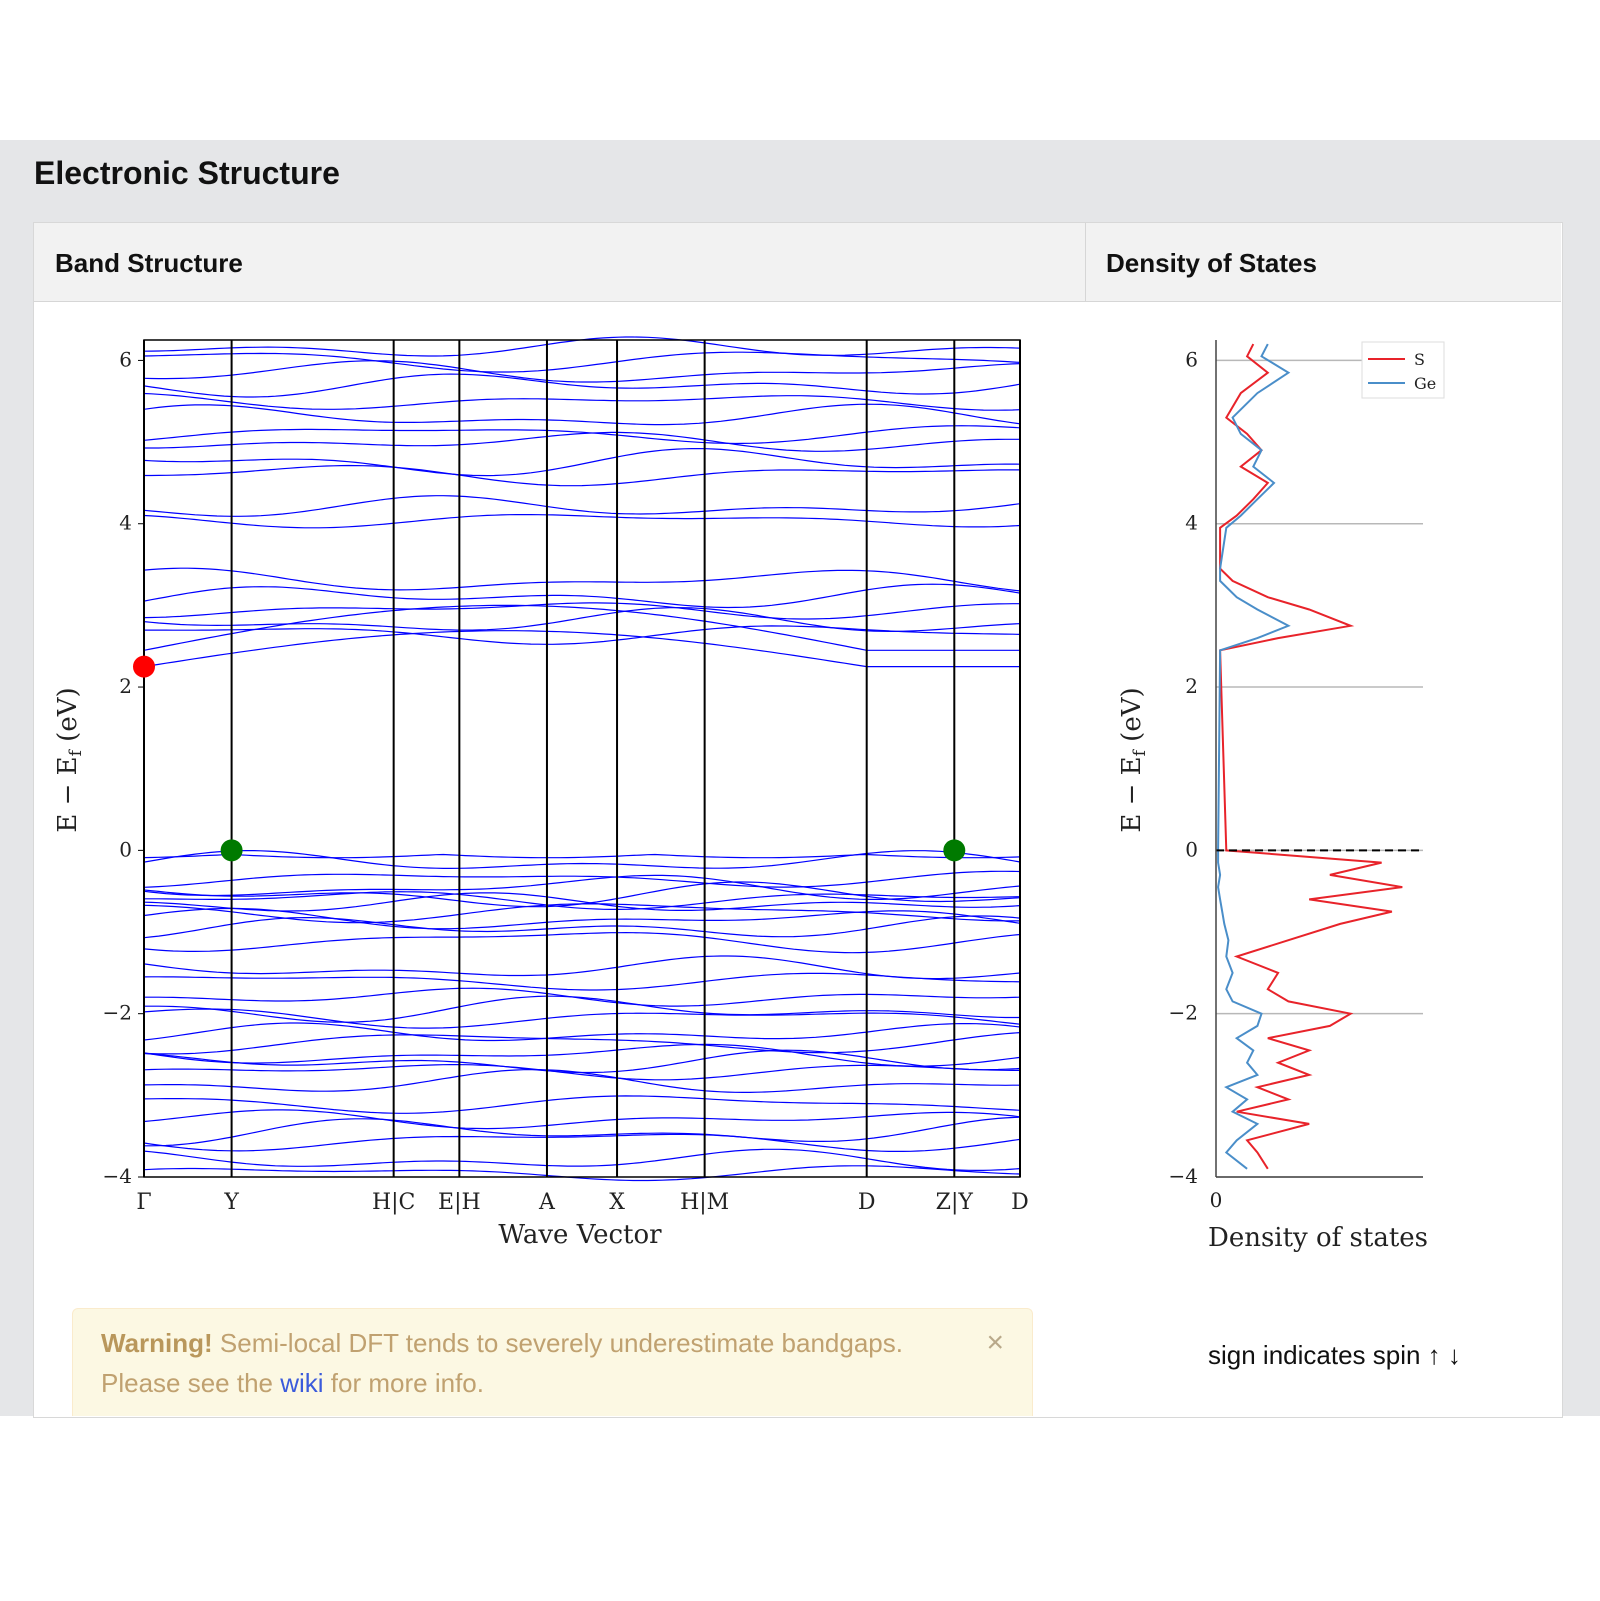 The height and width of the screenshot is (1601, 1600). I want to click on band-x-tick-label: H|M, so click(704, 1202).